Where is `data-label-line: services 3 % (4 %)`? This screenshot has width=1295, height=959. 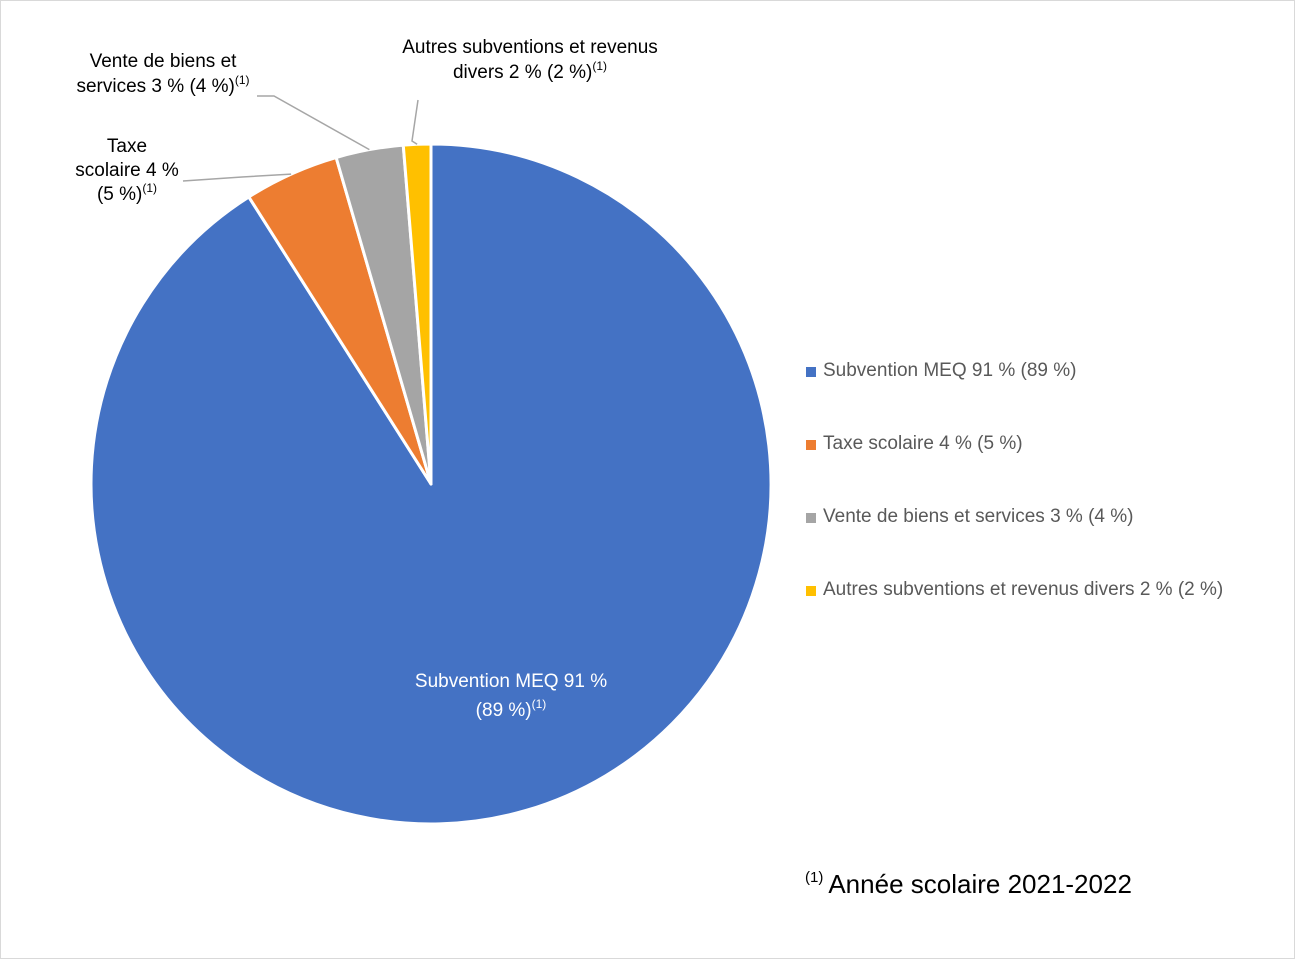 data-label-line: services 3 % (4 %) is located at coordinates (155, 86).